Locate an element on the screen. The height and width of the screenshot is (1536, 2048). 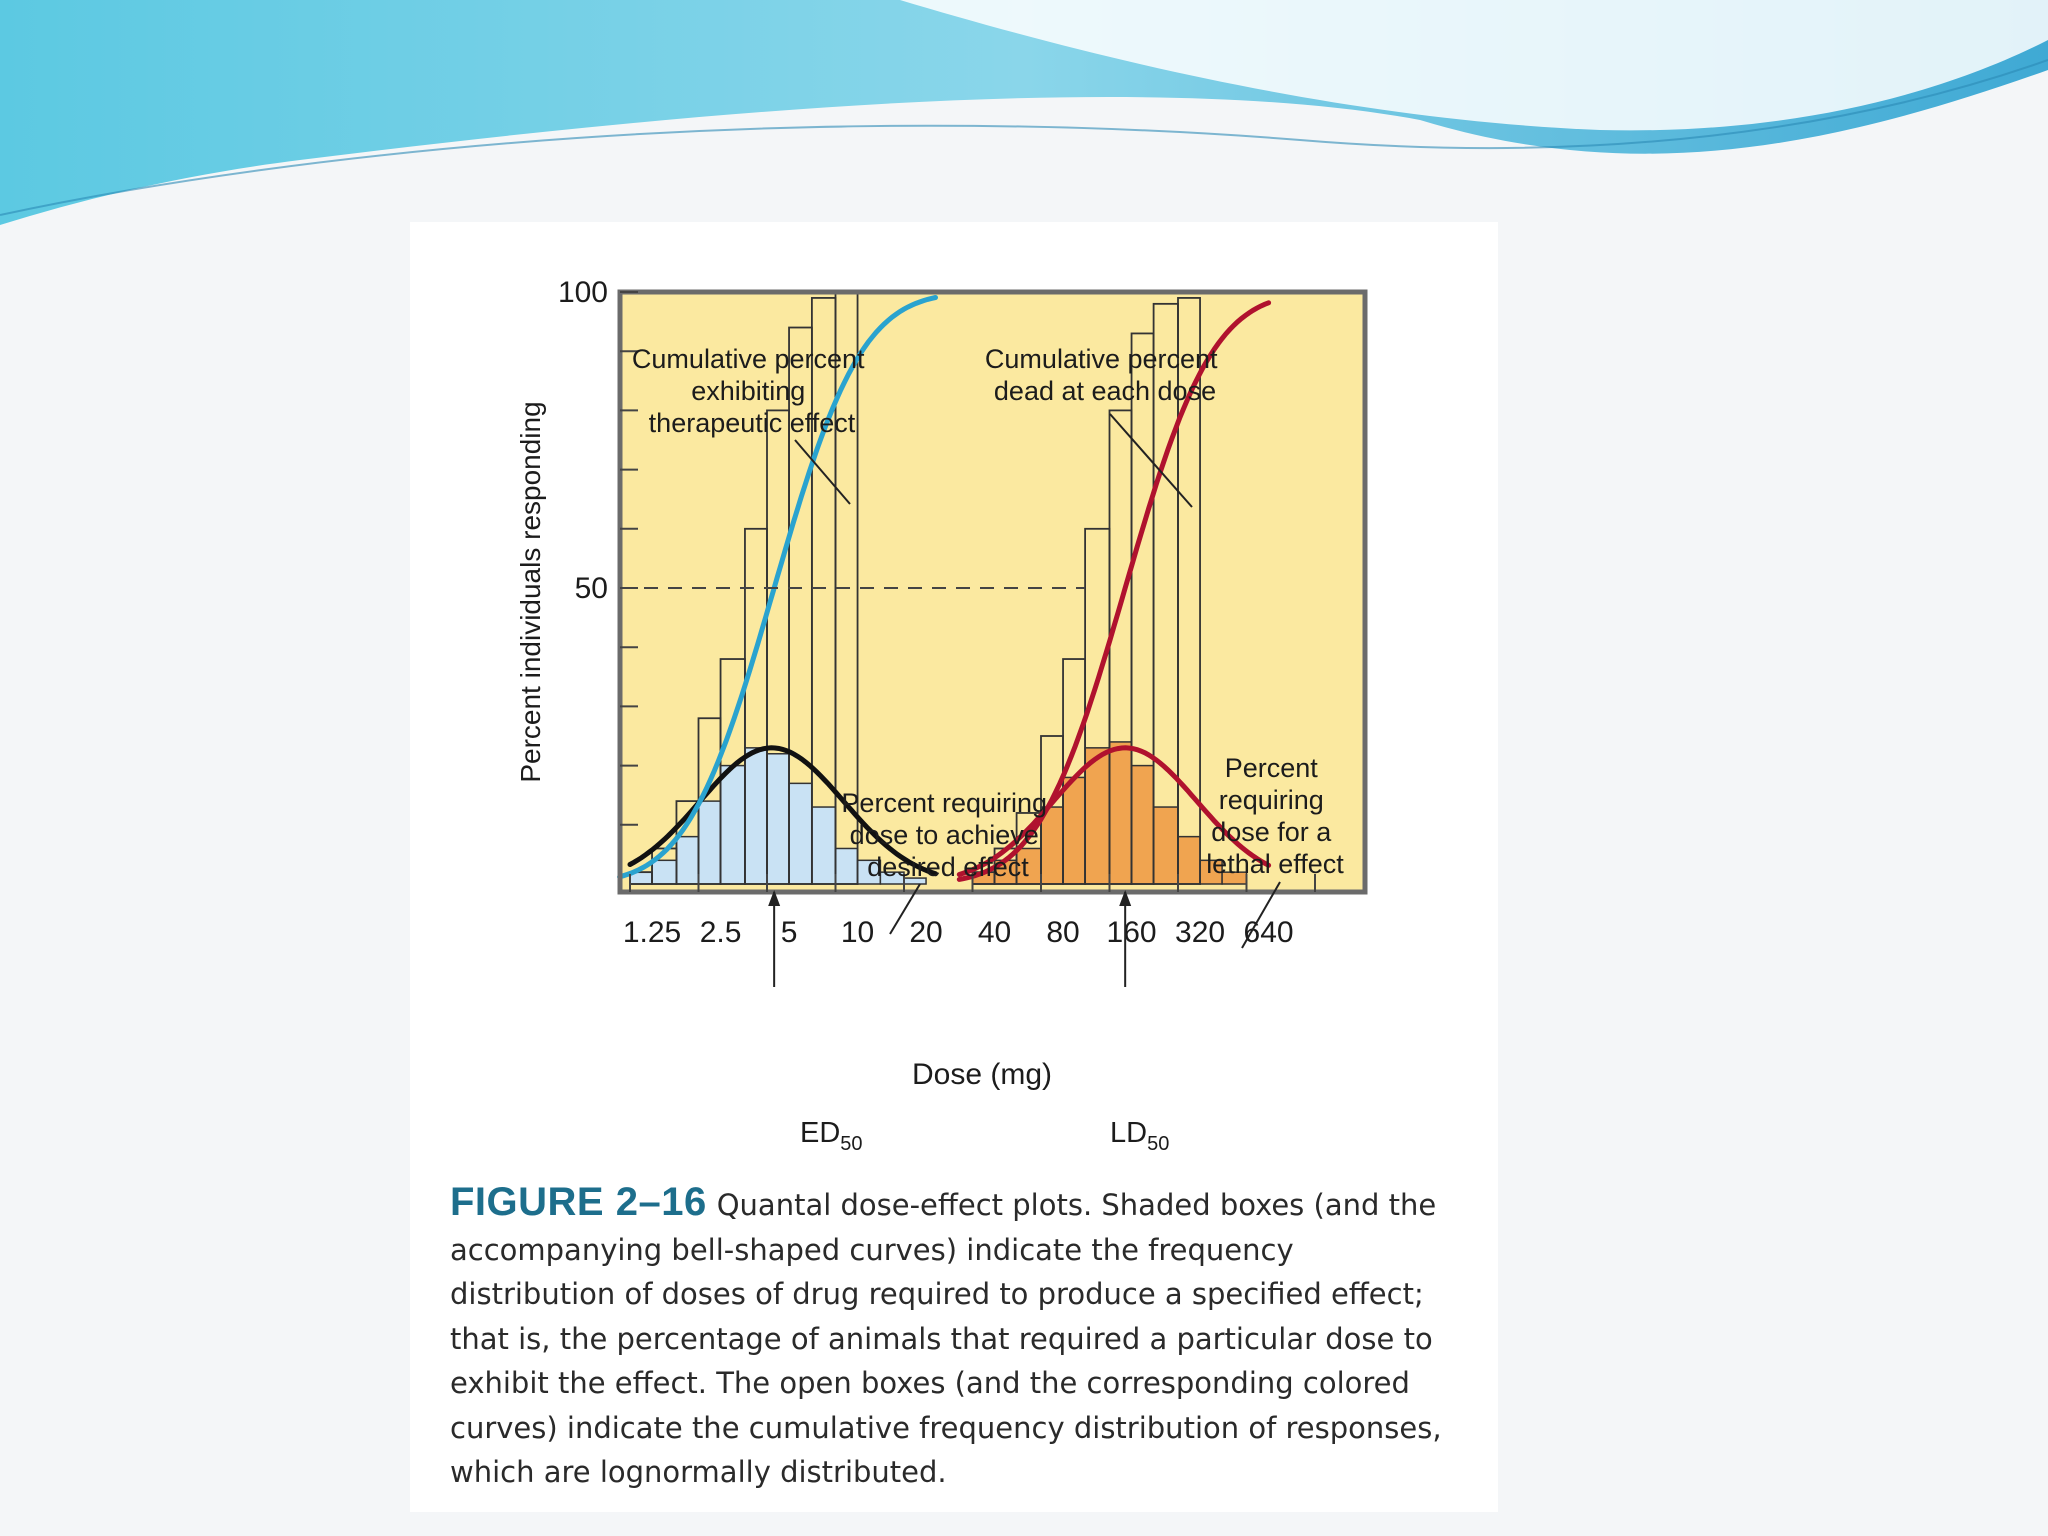
plot-frame is located at coordinates (992, 592).